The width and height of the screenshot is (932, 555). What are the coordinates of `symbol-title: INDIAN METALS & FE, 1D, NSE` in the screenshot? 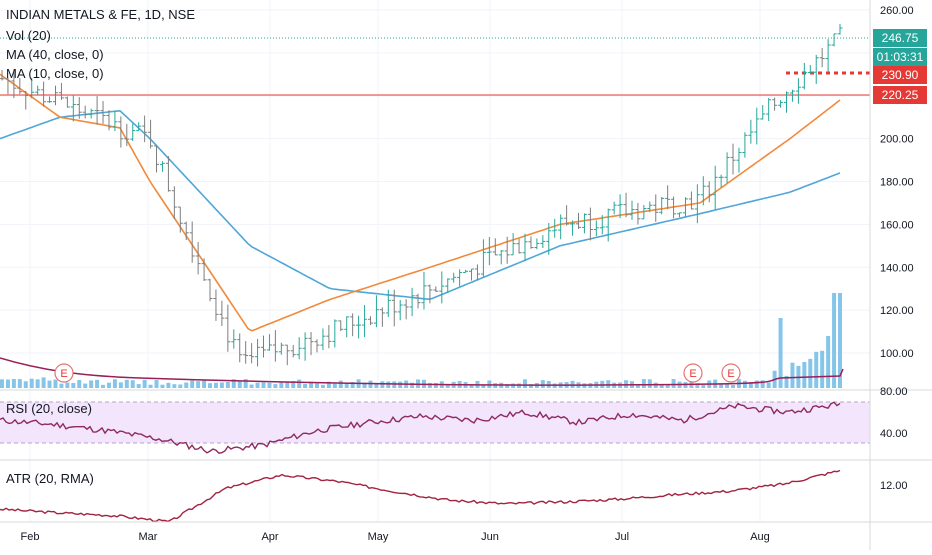 It's located at (101, 14).